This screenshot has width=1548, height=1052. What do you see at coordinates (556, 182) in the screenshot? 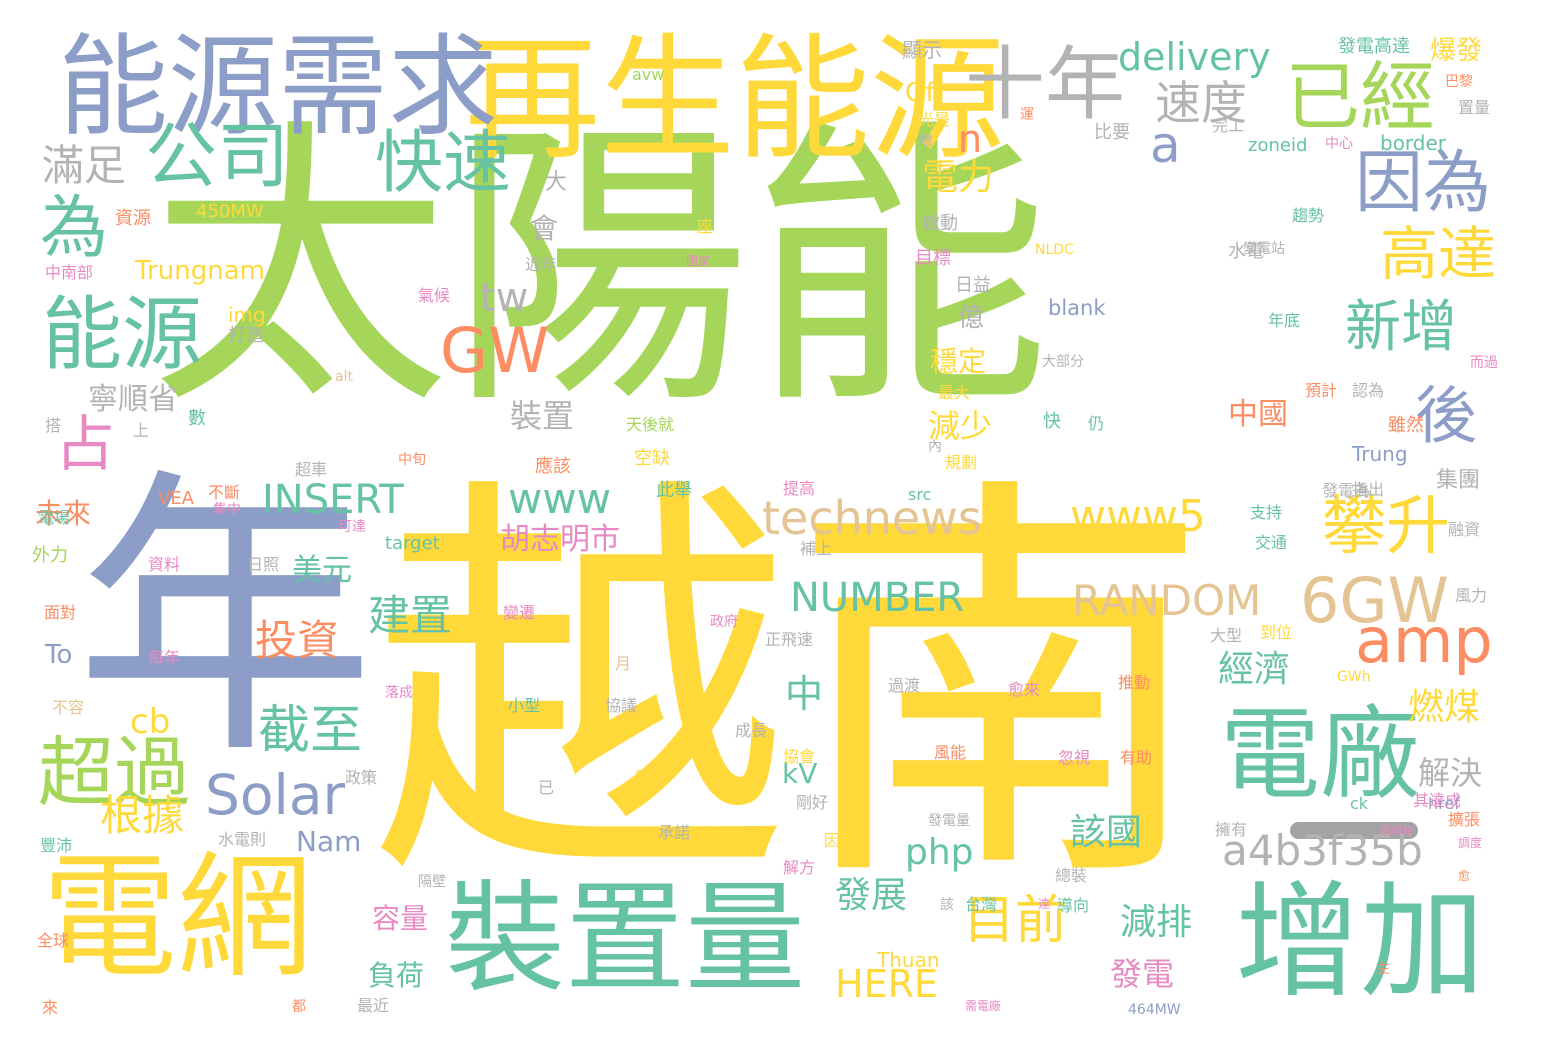
I see `cloud-word: 大` at bounding box center [556, 182].